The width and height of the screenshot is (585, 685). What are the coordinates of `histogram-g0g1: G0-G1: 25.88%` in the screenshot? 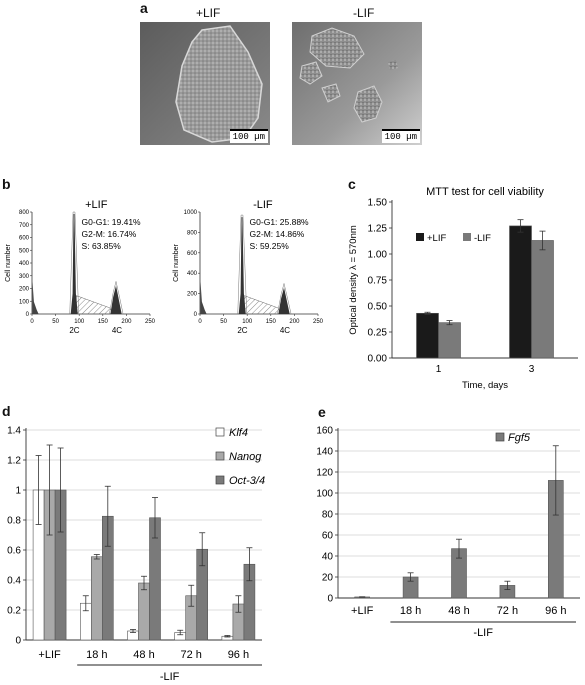 It's located at (280, 222).